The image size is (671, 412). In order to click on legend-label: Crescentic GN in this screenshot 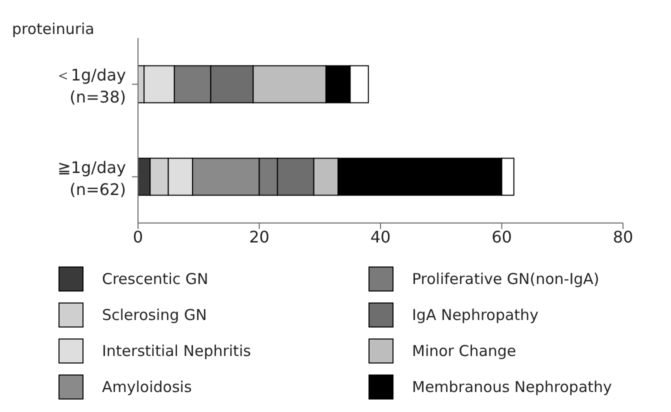, I will do `click(155, 279)`.